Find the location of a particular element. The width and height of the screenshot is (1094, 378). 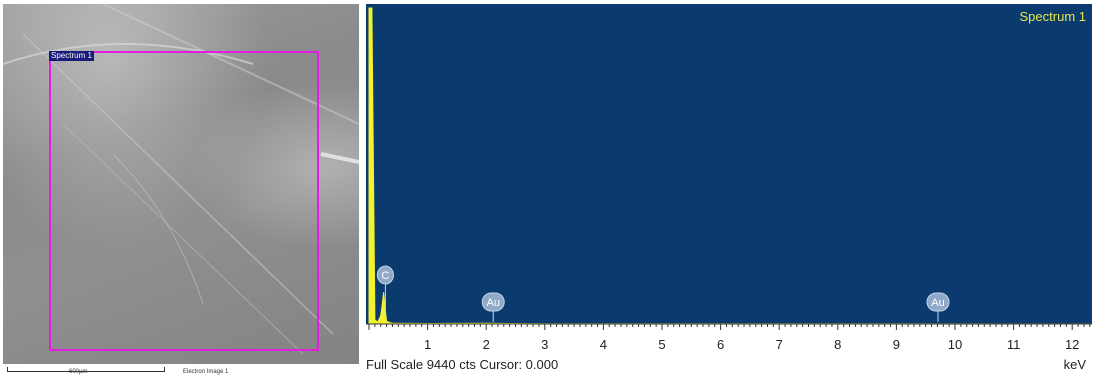

x-axis-ticks is located at coordinates (729, 327).